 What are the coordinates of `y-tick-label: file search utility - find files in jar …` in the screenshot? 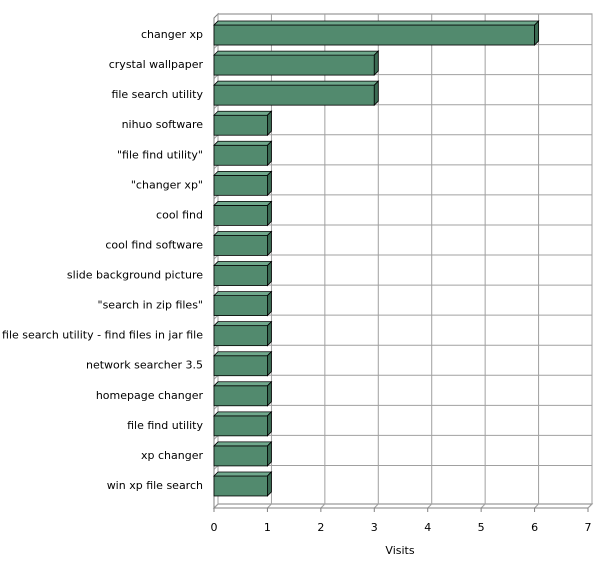 It's located at (102, 335).